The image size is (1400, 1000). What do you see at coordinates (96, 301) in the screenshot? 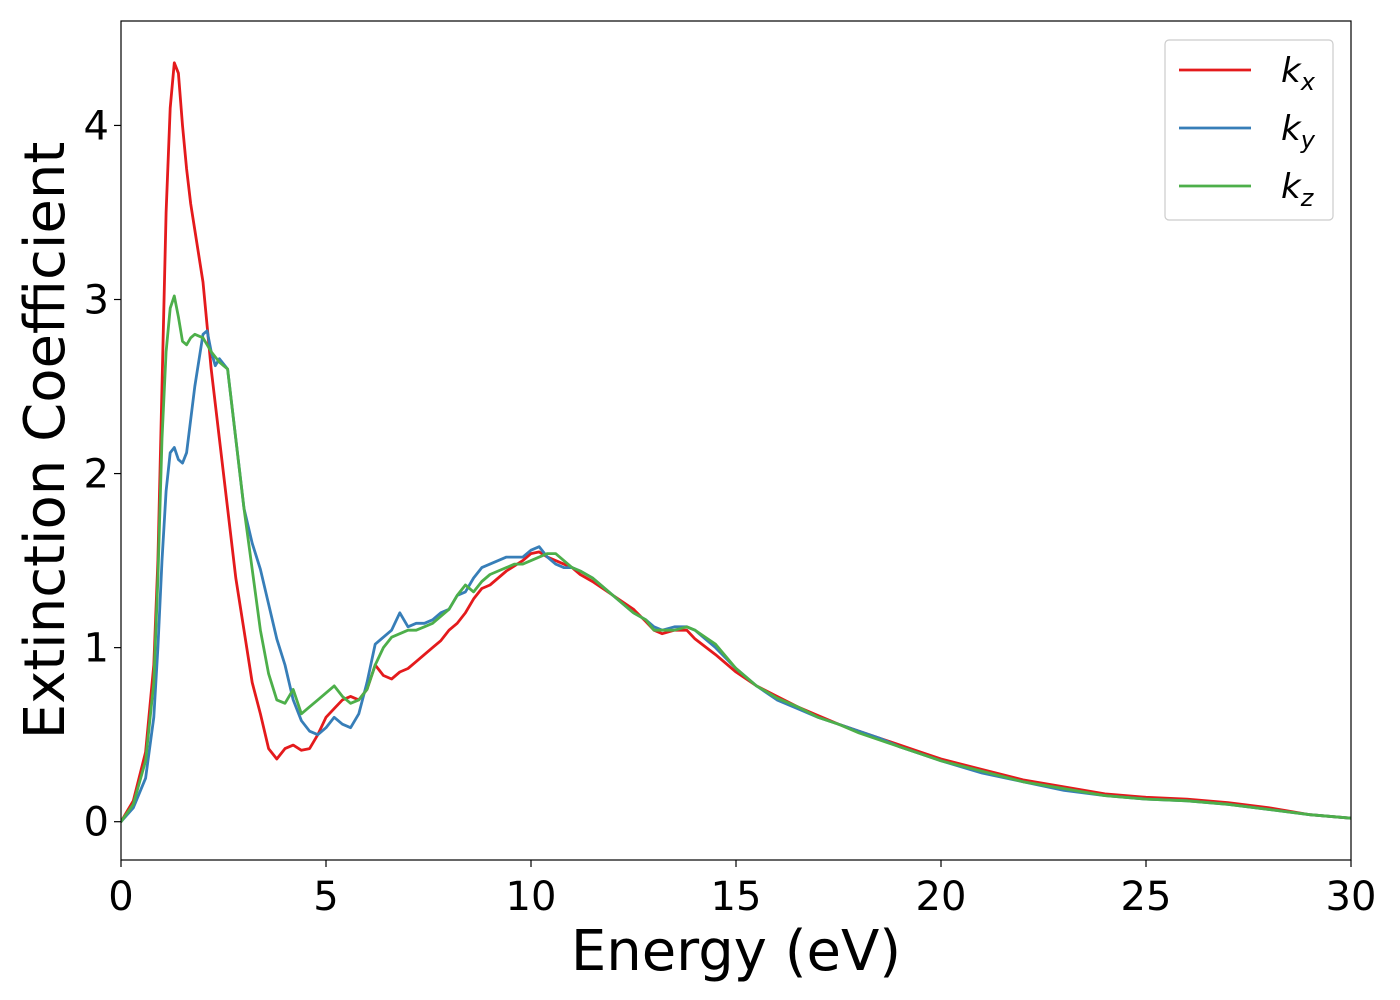
I see `y-tick-label: 3` at bounding box center [96, 301].